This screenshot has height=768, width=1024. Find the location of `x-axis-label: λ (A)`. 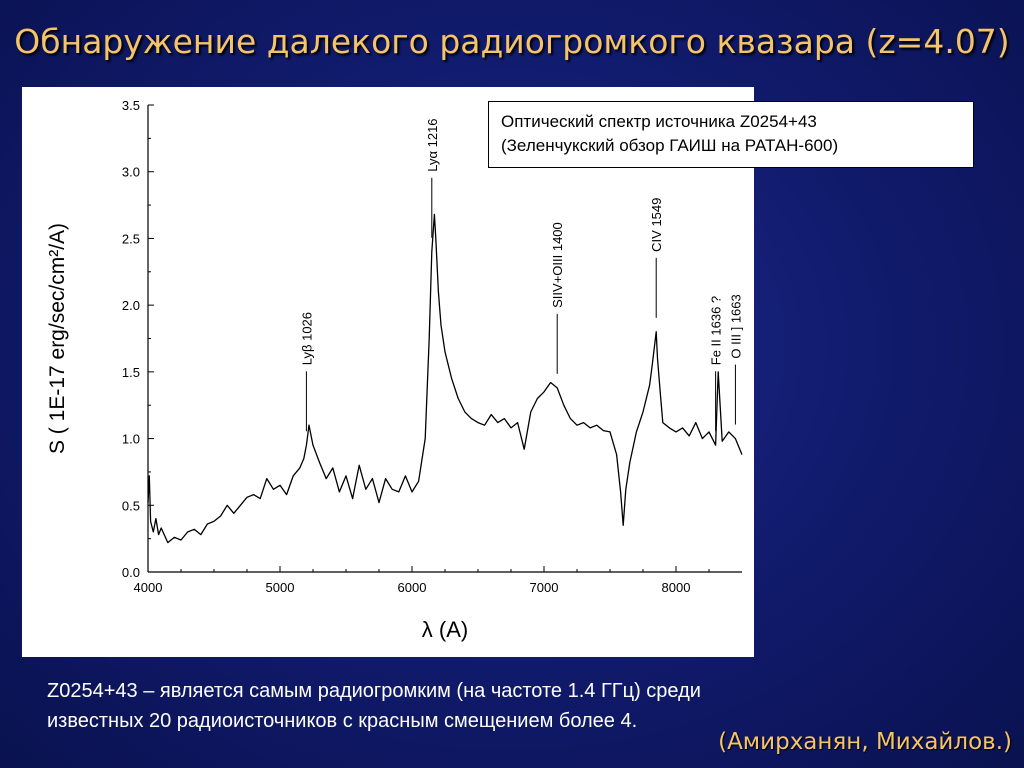

x-axis-label: λ (A) is located at coordinates (445, 629).